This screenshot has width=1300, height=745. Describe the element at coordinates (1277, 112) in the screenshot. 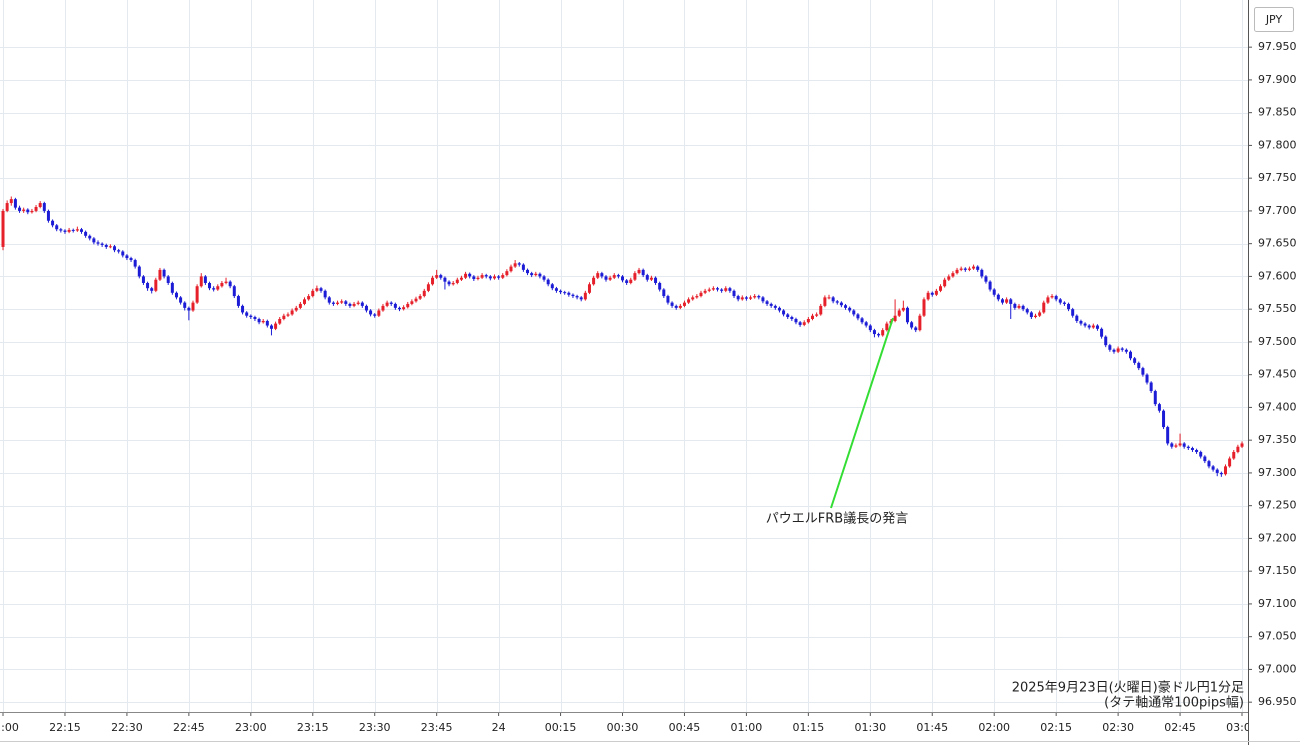

I see `y-tick-label: 97.850` at that location.